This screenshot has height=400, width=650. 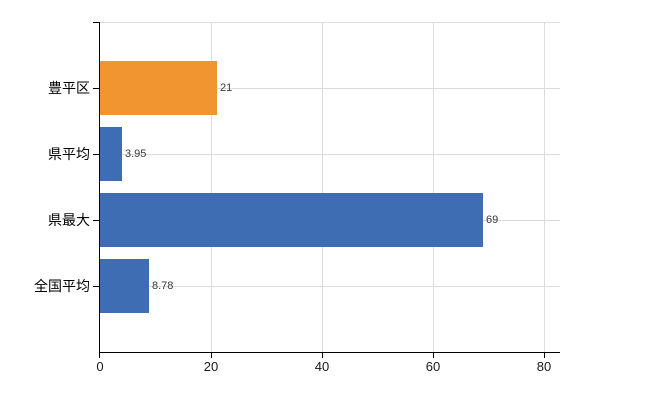 What do you see at coordinates (544, 366) in the screenshot?
I see `x-tick-label: 80` at bounding box center [544, 366].